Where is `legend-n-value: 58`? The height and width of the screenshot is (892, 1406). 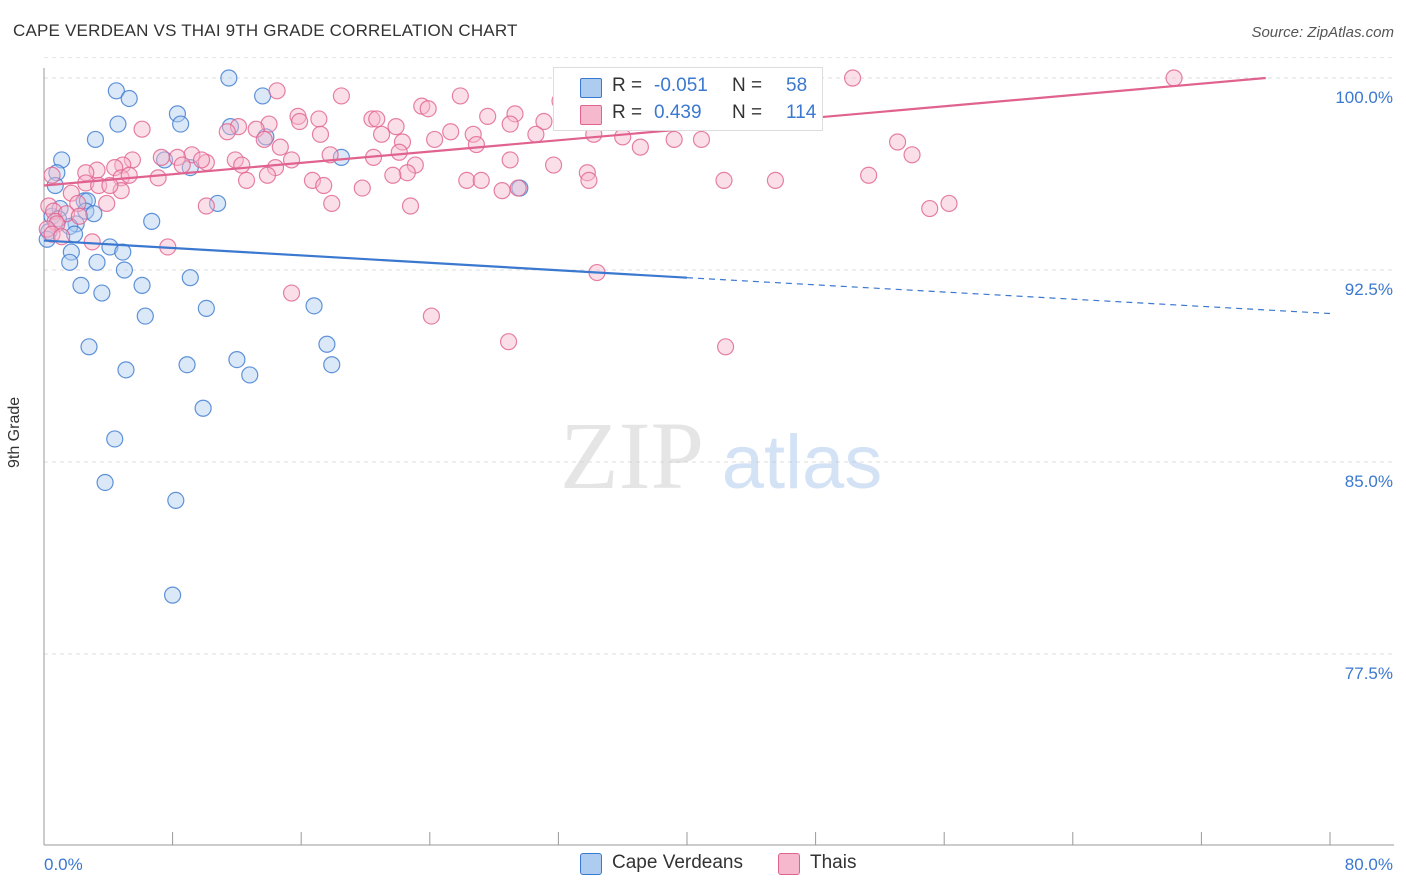 legend-n-value: 58 is located at coordinates (797, 85).